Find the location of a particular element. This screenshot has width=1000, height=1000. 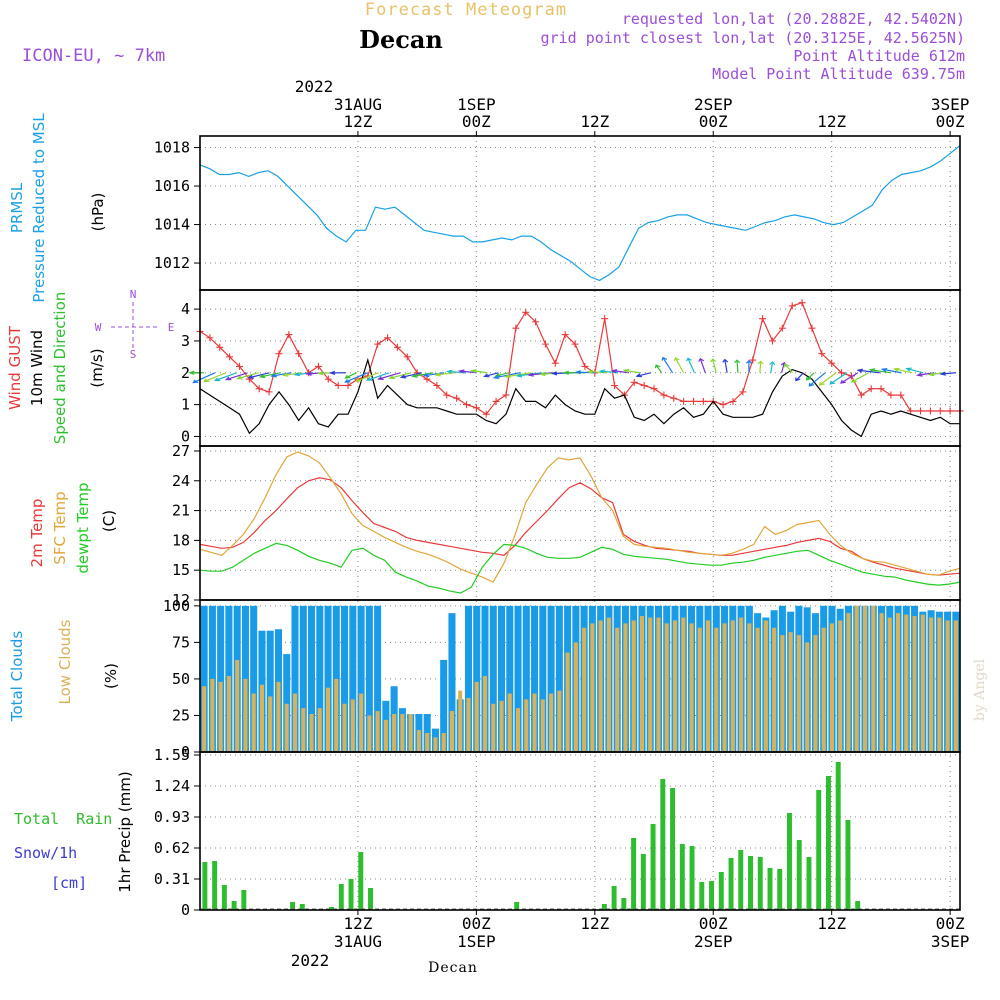

panel-4: 0 25 50 75 100 is located at coordinates (561, 679).